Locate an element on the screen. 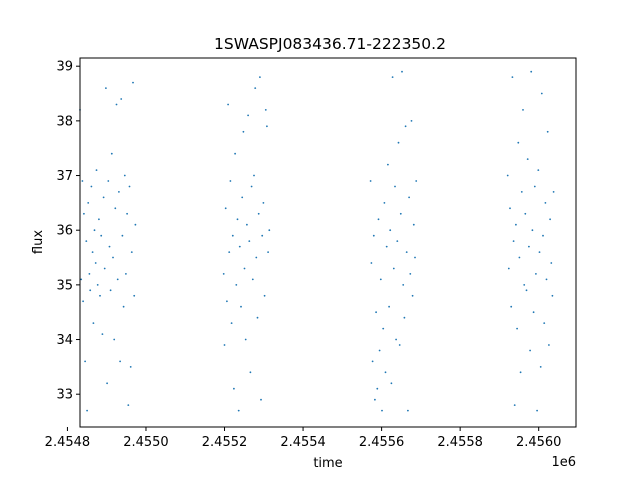 The image size is (640, 480). x-axis-offset-label: 1e6 is located at coordinates (563, 462).